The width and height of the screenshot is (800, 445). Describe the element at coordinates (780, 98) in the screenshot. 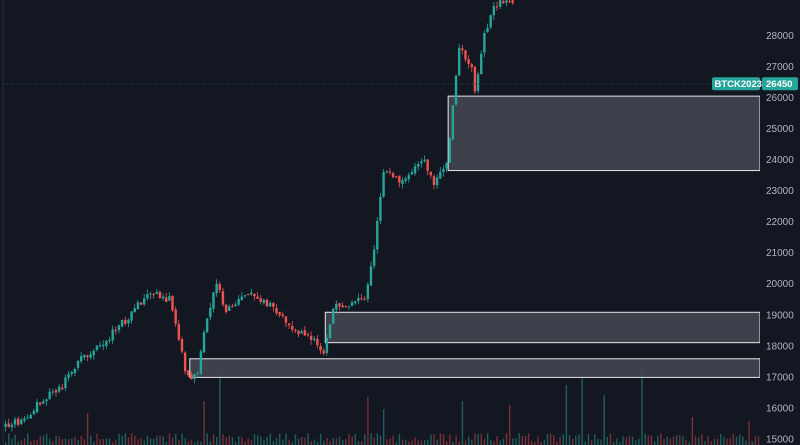

I see `price-tick-label: 26000` at that location.